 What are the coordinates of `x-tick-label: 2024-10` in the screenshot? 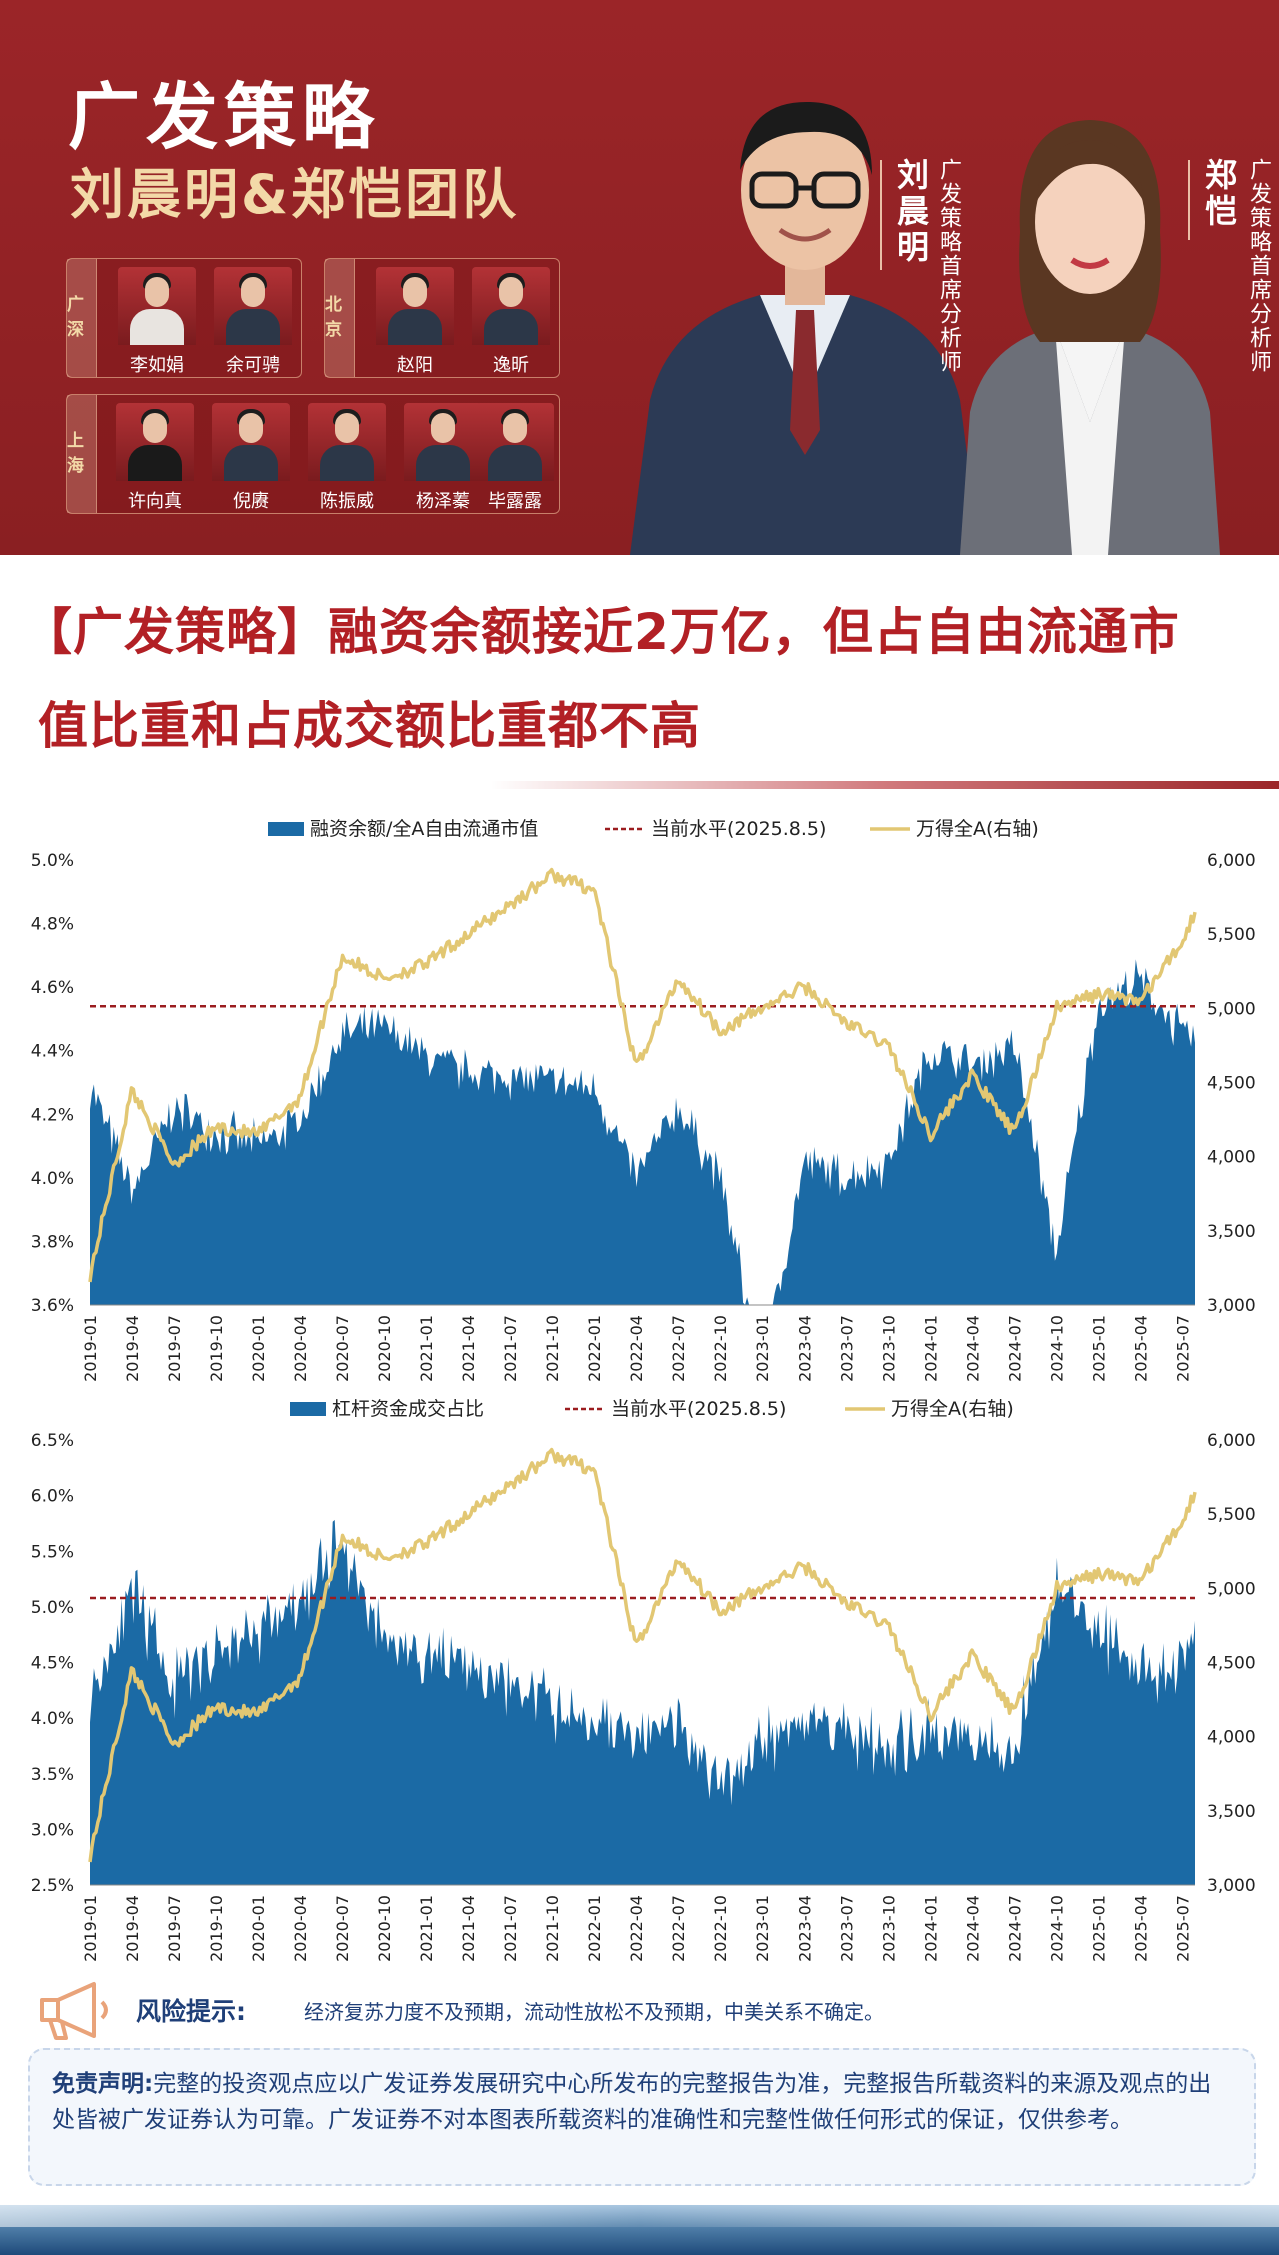 It's located at (1056, 1928).